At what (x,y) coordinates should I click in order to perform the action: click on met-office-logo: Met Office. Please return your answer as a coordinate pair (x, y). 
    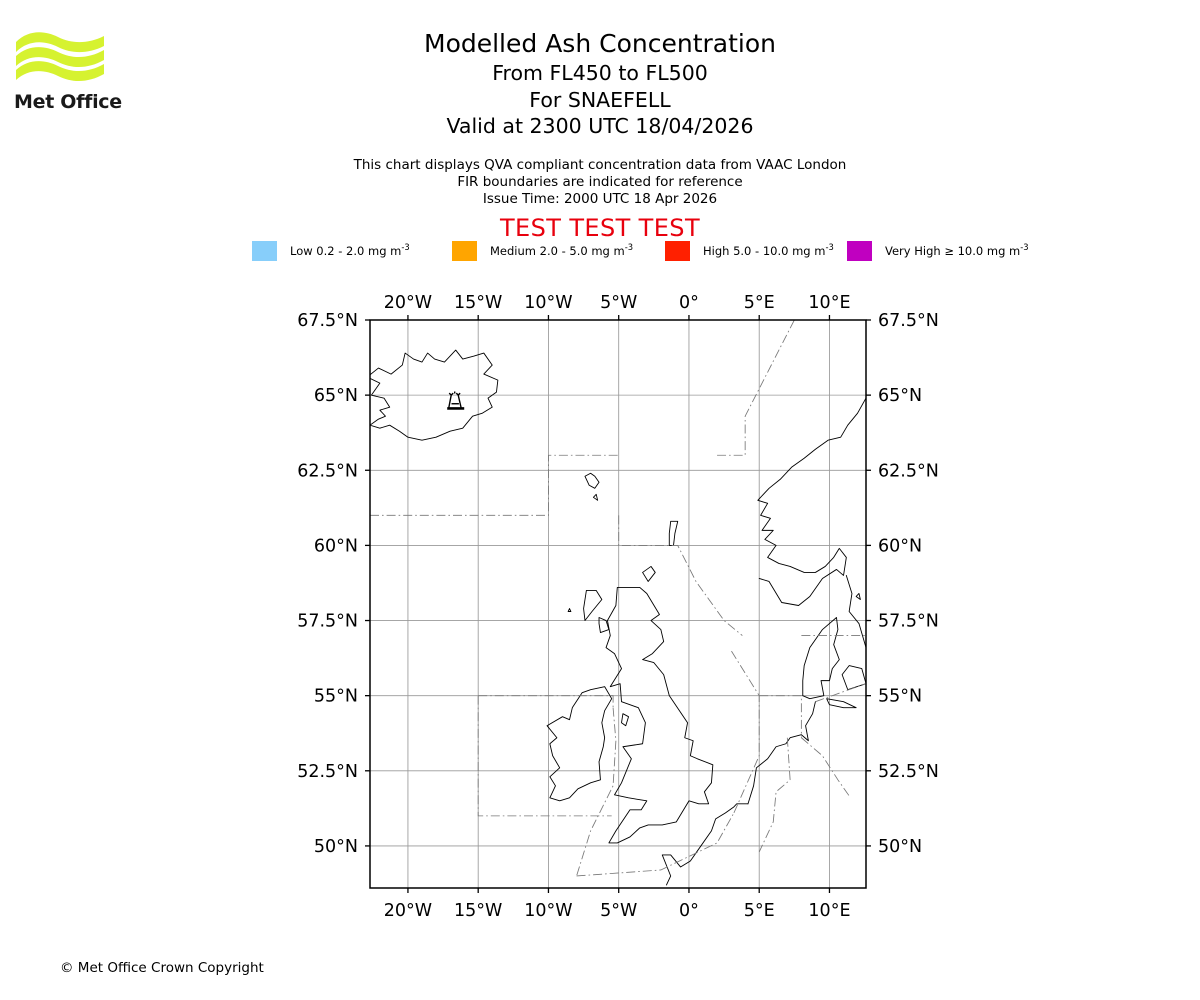
    Looking at the image, I should click on (74, 73).